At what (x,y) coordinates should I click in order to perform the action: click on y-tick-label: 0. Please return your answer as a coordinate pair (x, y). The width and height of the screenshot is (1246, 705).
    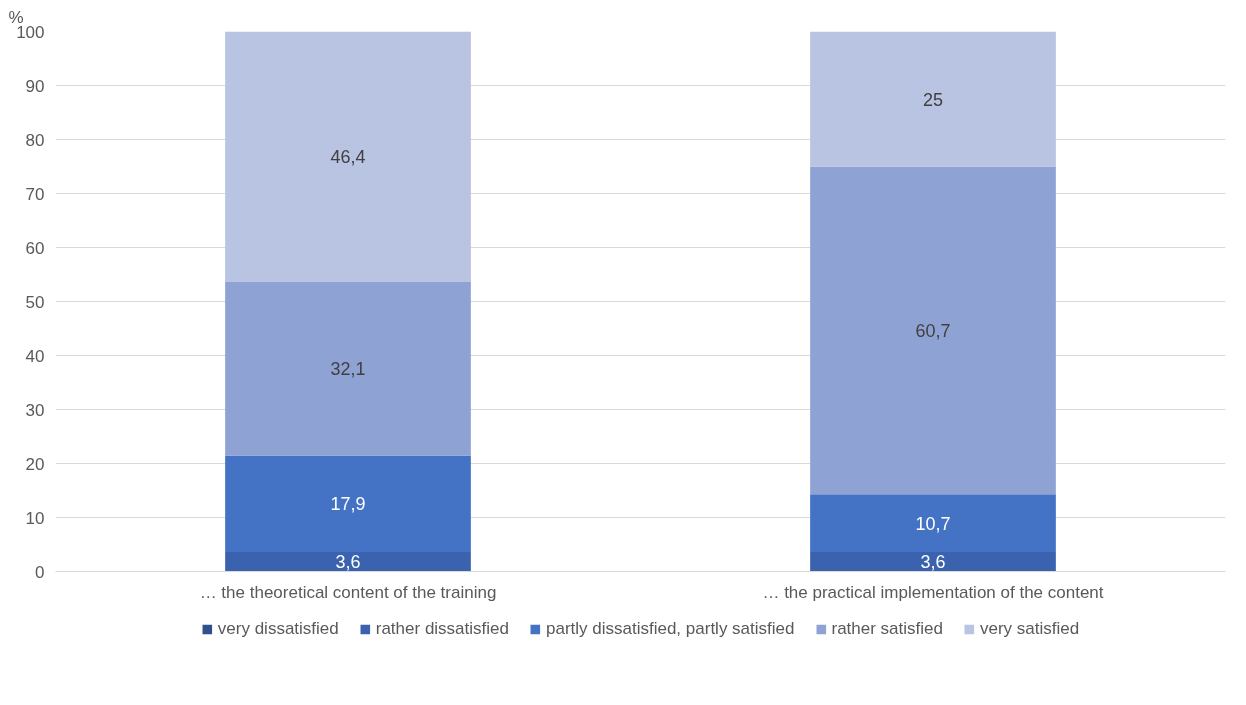
    Looking at the image, I should click on (40, 572).